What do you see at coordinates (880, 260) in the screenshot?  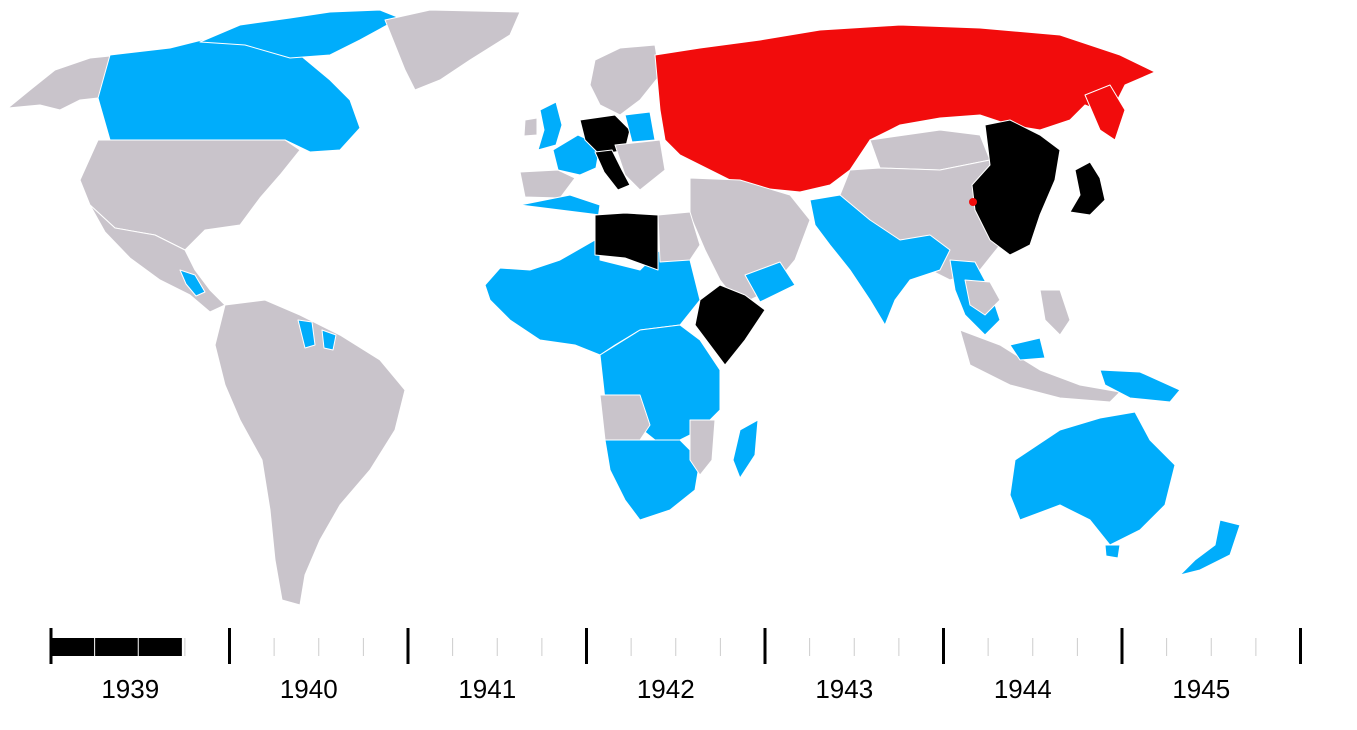 I see `india` at bounding box center [880, 260].